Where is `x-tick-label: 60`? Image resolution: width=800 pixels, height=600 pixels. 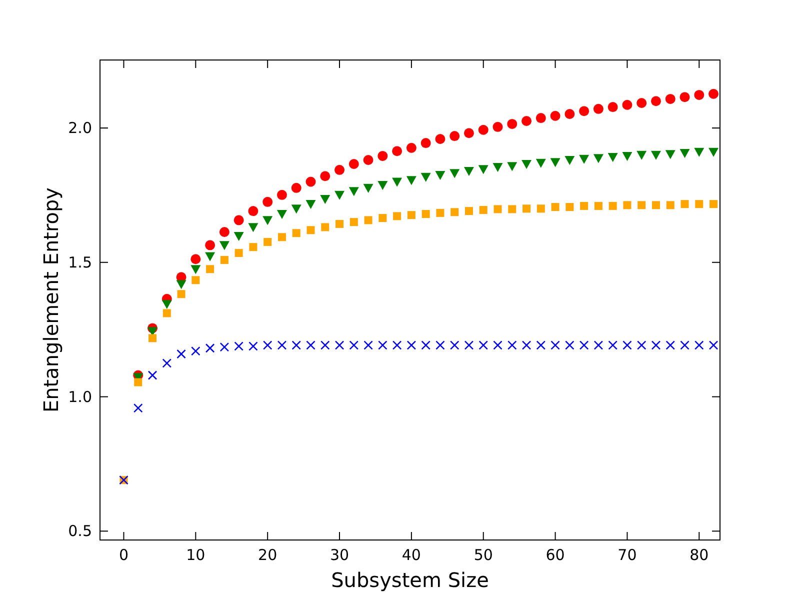
x-tick-label: 60 is located at coordinates (555, 555).